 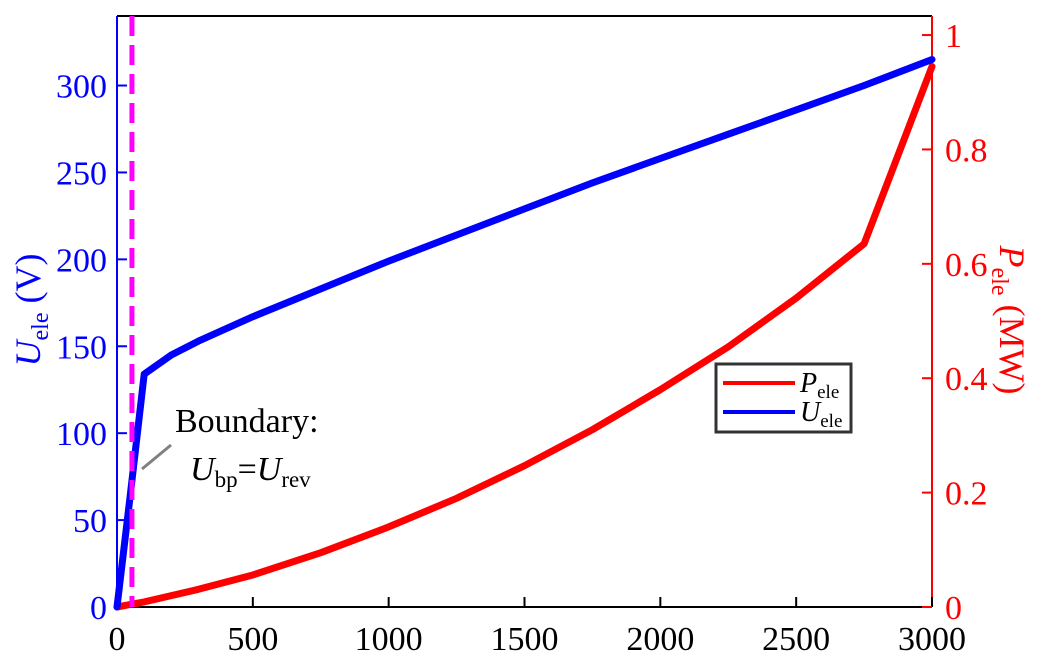 What do you see at coordinates (230, 447) in the screenshot?
I see `boundary-annotation: Boundary: Ubp=Urev` at bounding box center [230, 447].